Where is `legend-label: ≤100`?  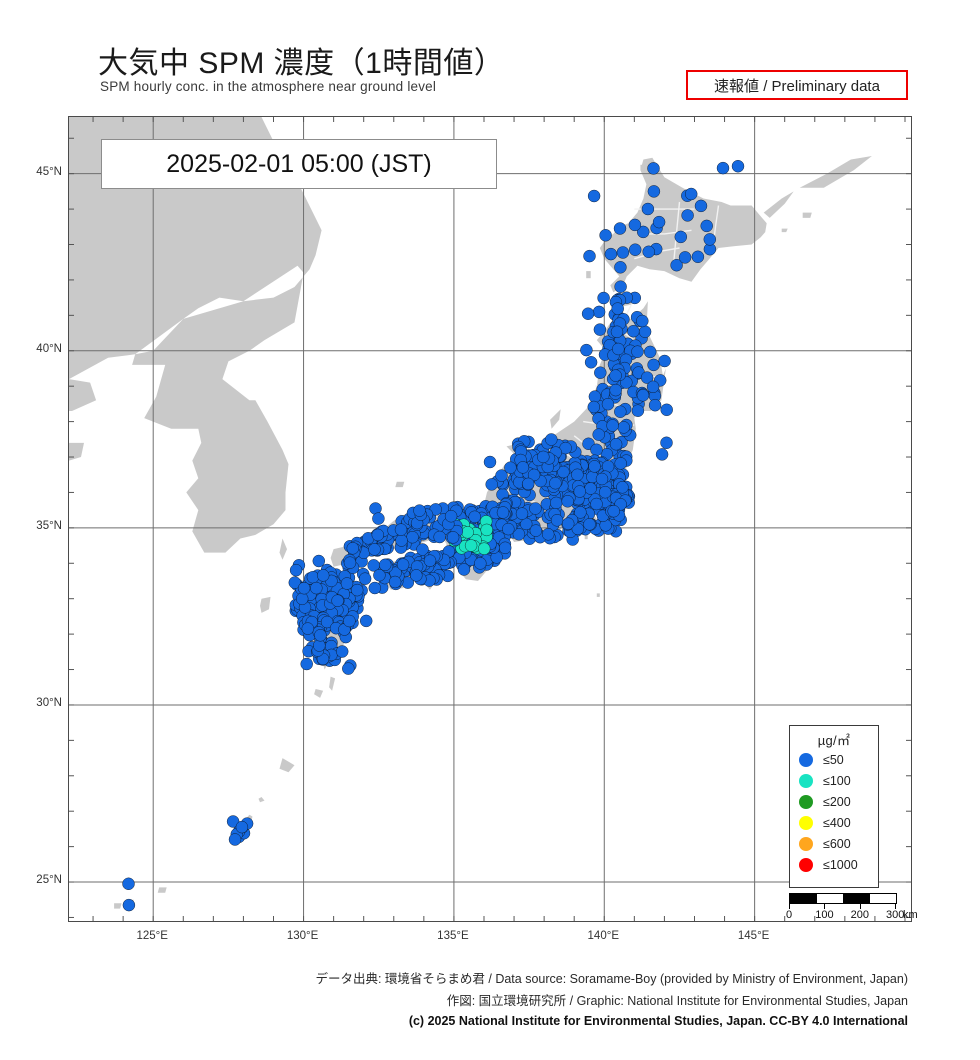 legend-label: ≤100 is located at coordinates (837, 780).